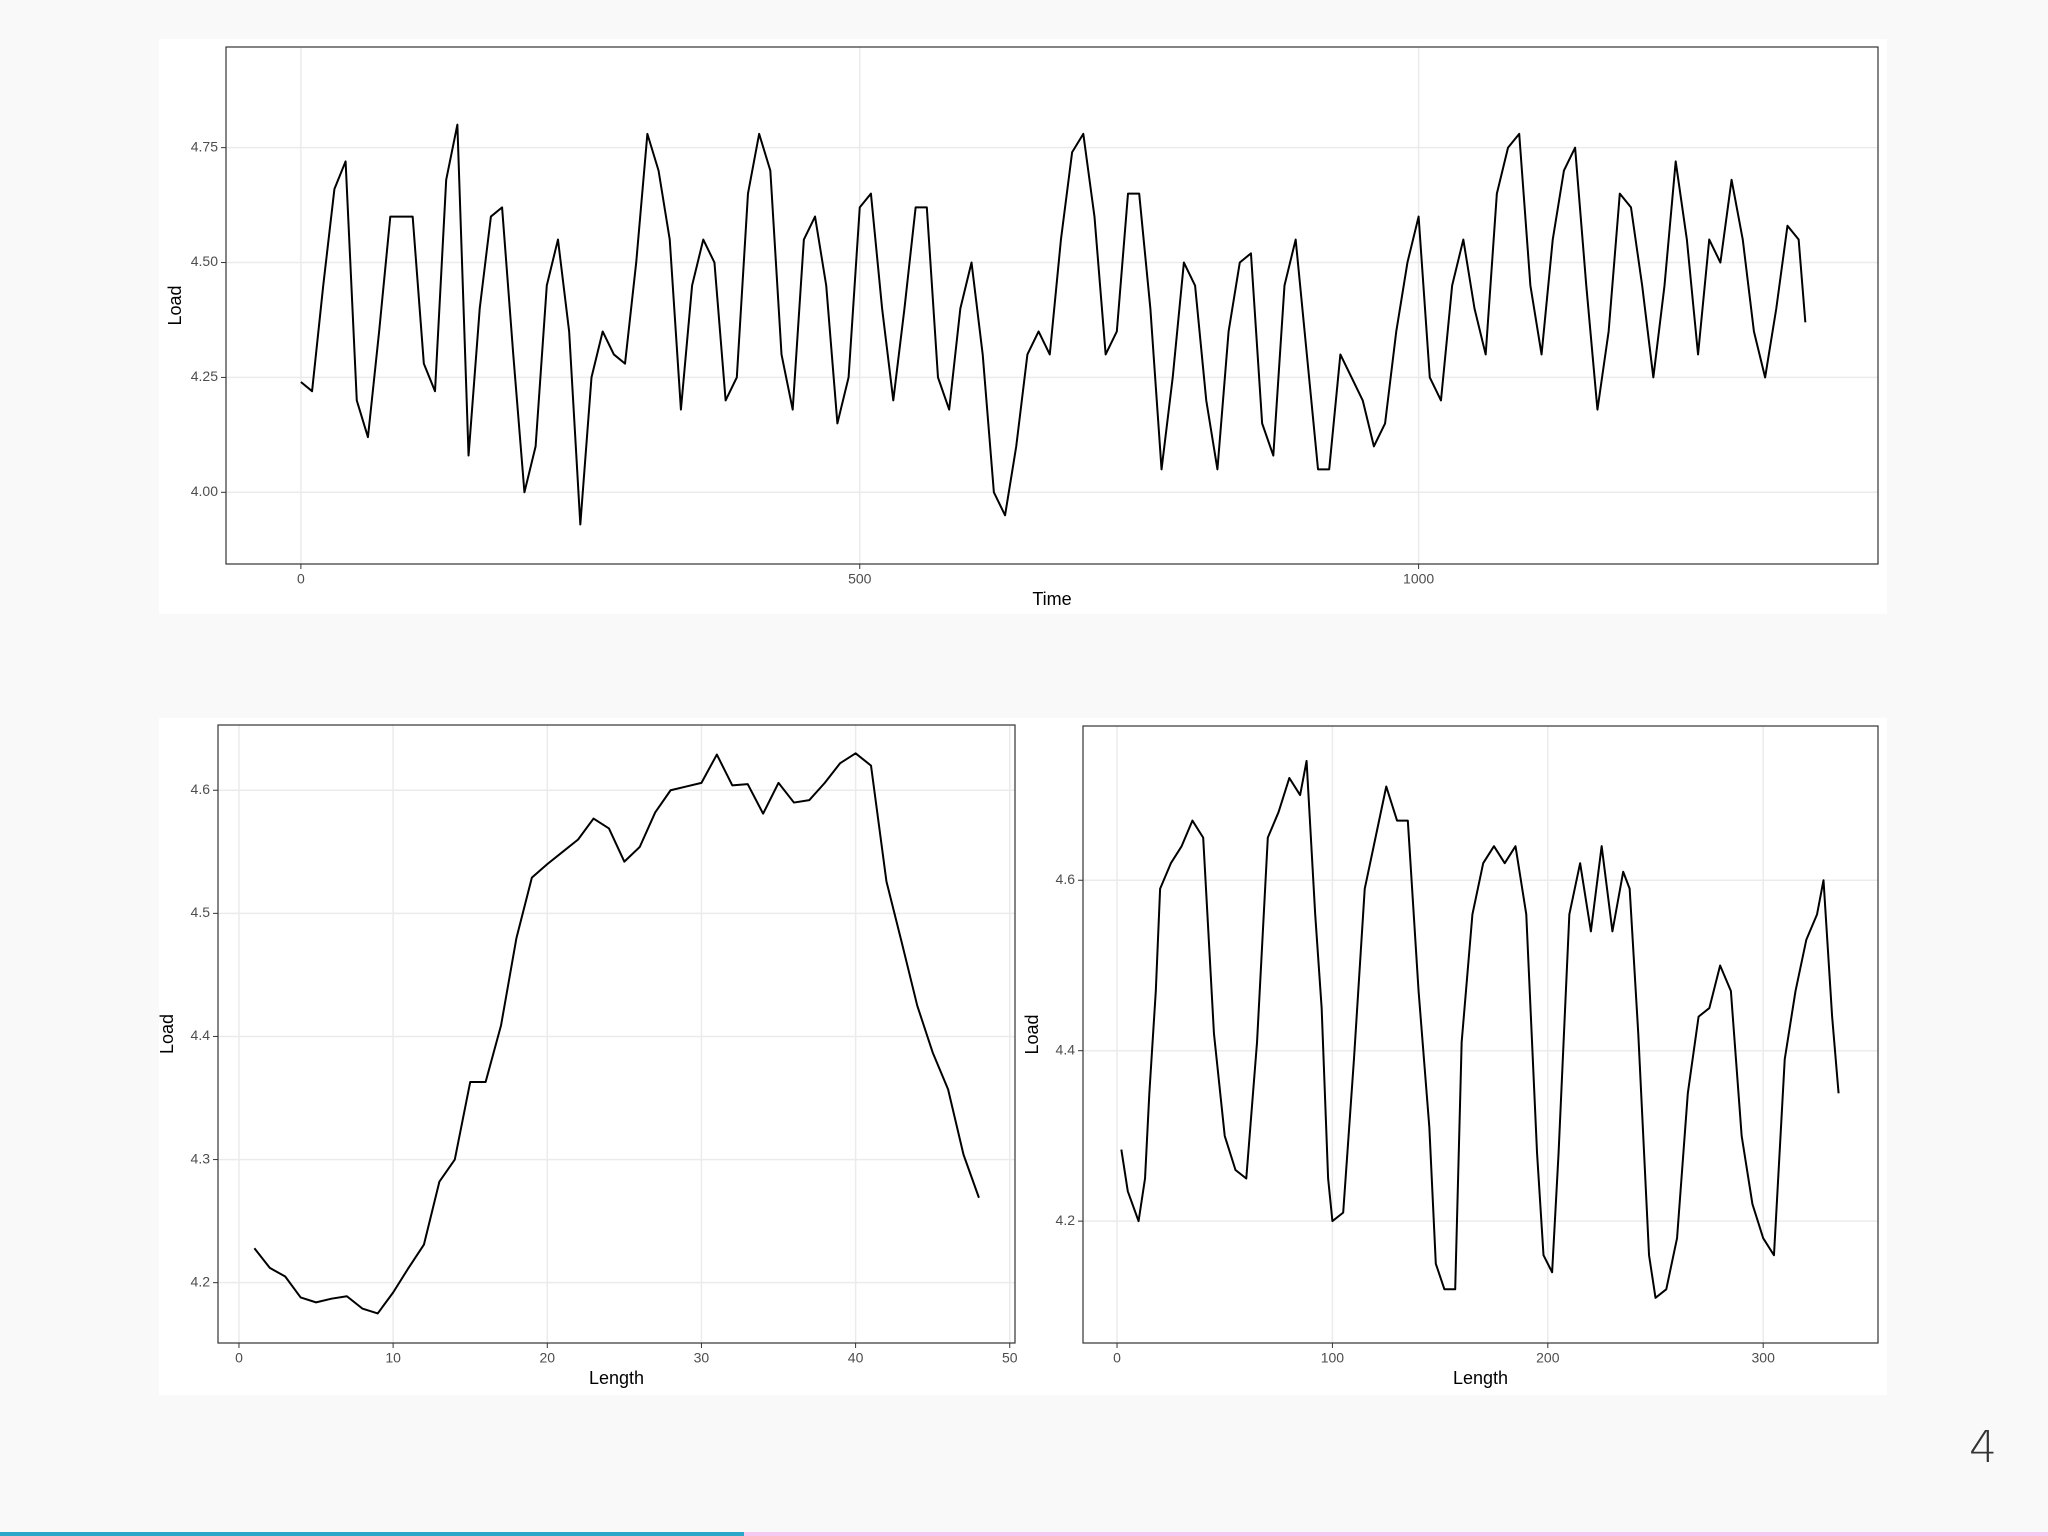  What do you see at coordinates (1396, 1534) in the screenshot?
I see `progress-rest` at bounding box center [1396, 1534].